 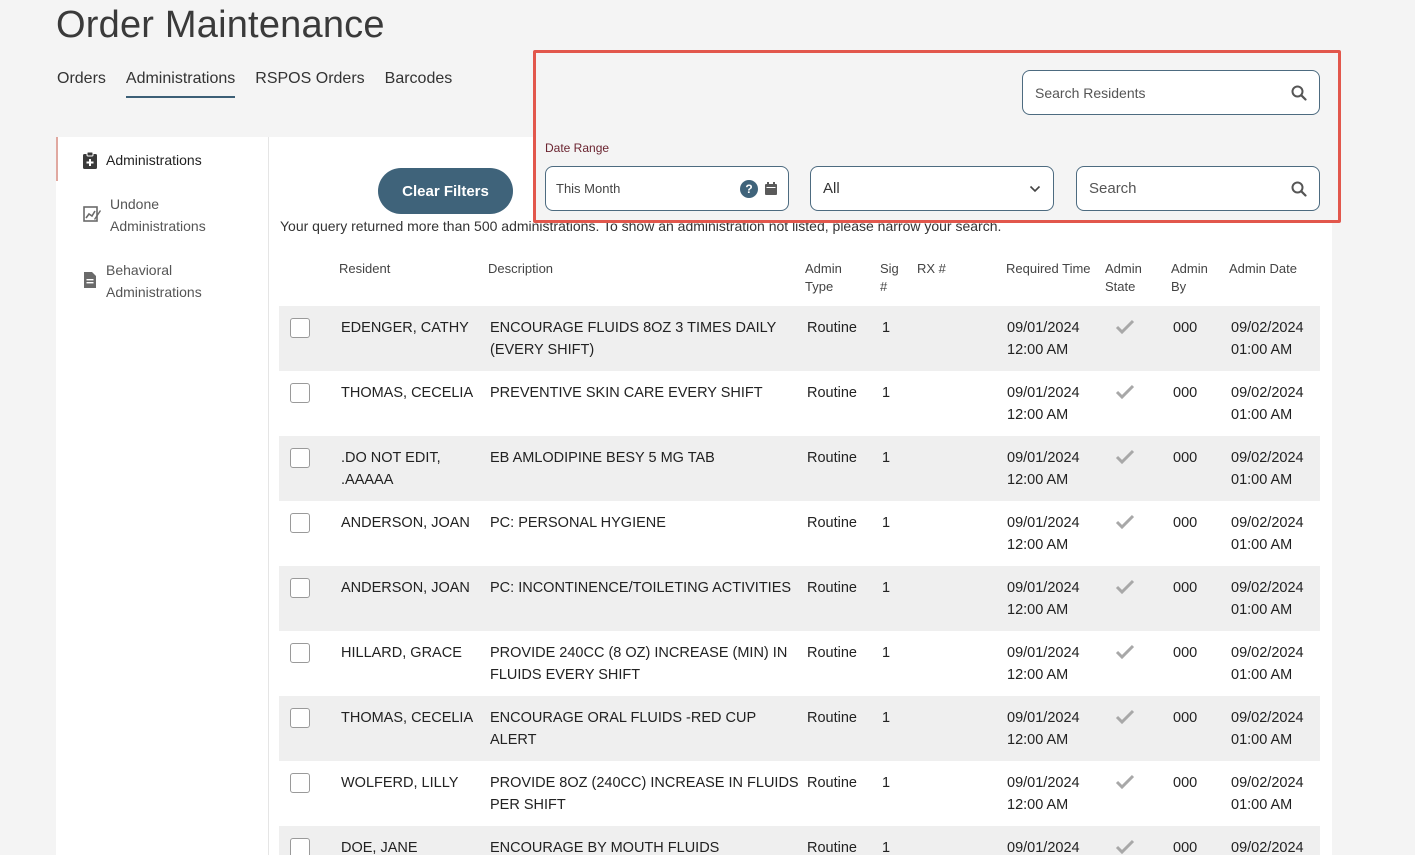 I want to click on admin-state-select: All, so click(x=932, y=188).